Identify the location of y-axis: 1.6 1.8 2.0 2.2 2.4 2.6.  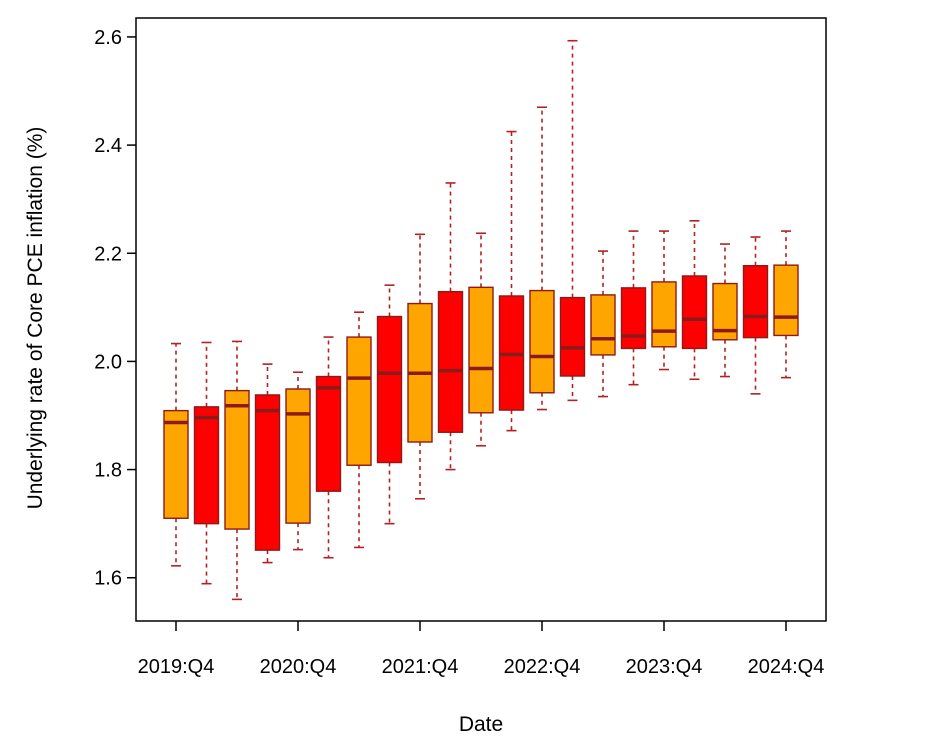
(115, 308).